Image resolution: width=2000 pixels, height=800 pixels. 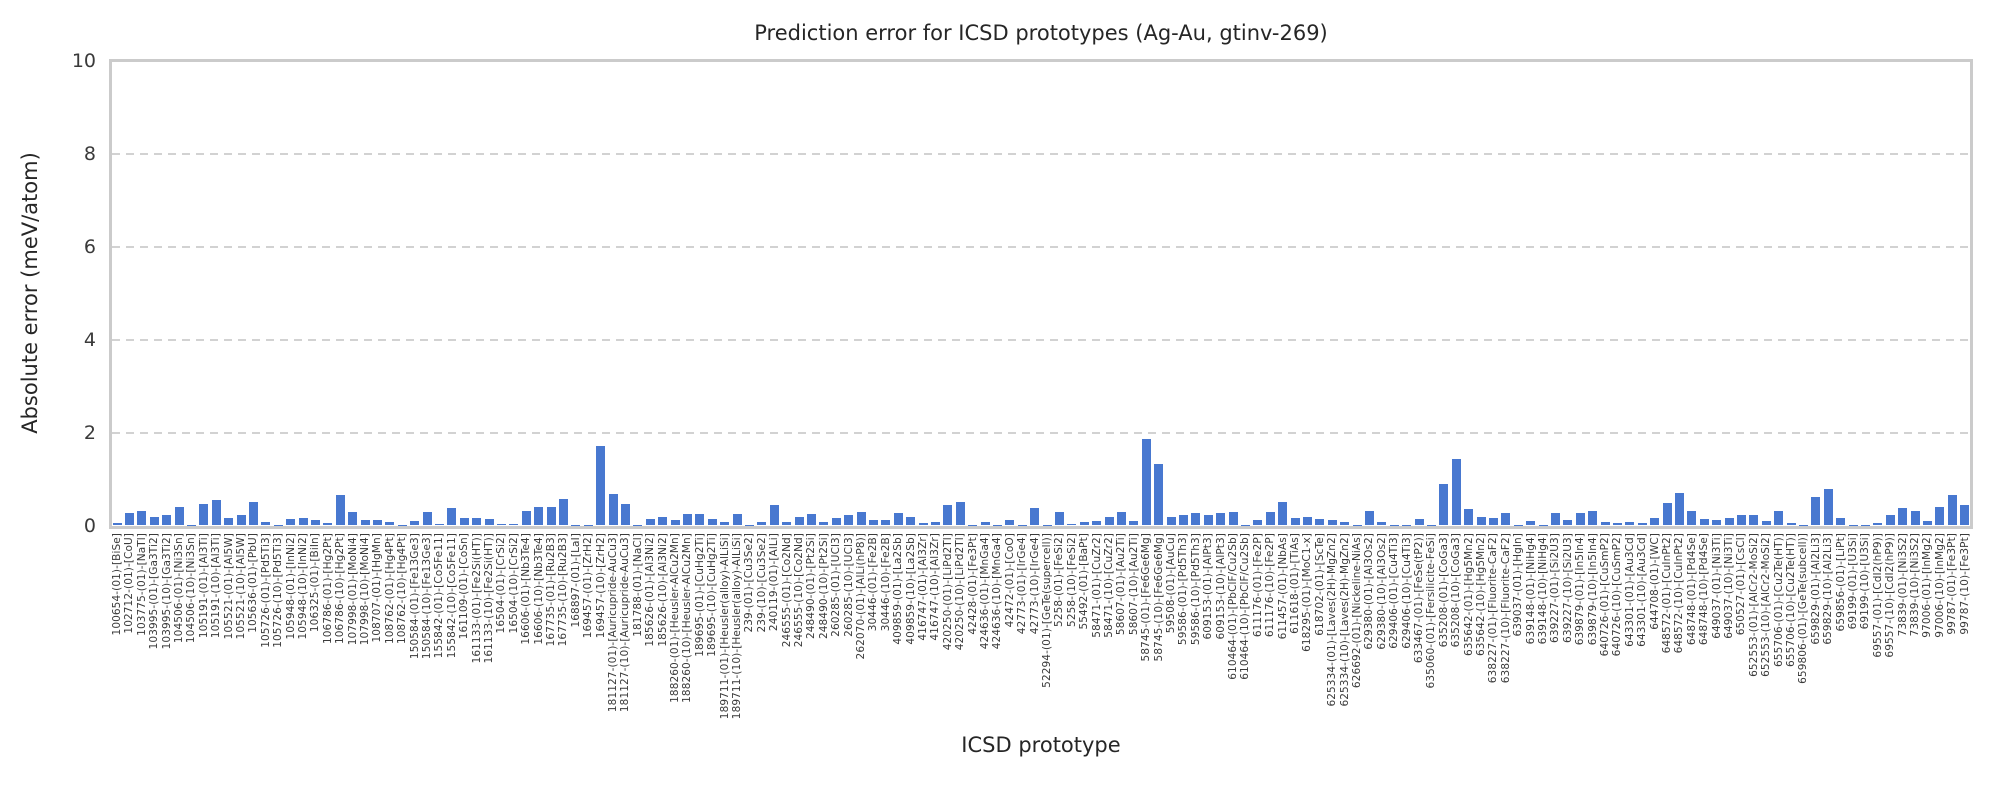 What do you see at coordinates (1853, 581) in the screenshot?
I see `x-tick-label: 69199-(01)-[U3Si]` at bounding box center [1853, 581].